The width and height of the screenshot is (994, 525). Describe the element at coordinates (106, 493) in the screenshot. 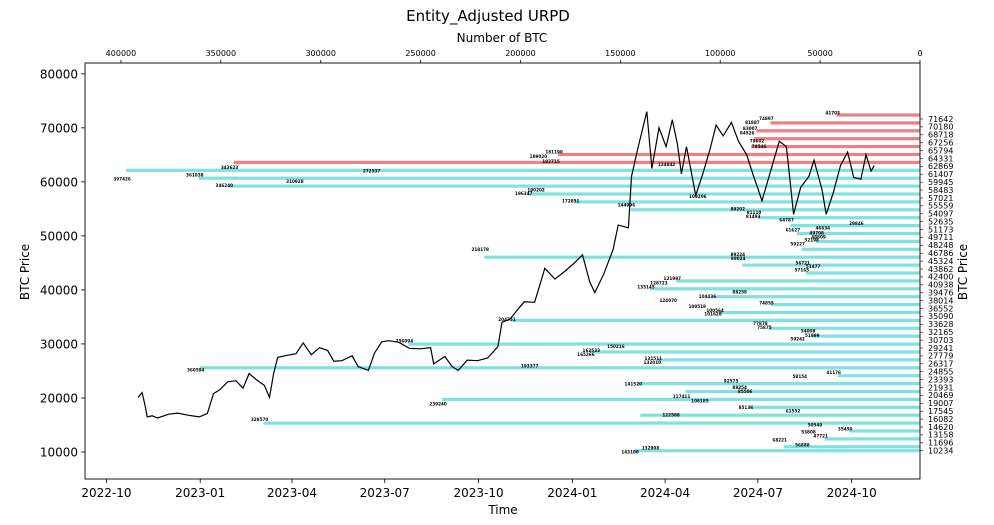

I see `time-tick-label: 2022-10` at that location.